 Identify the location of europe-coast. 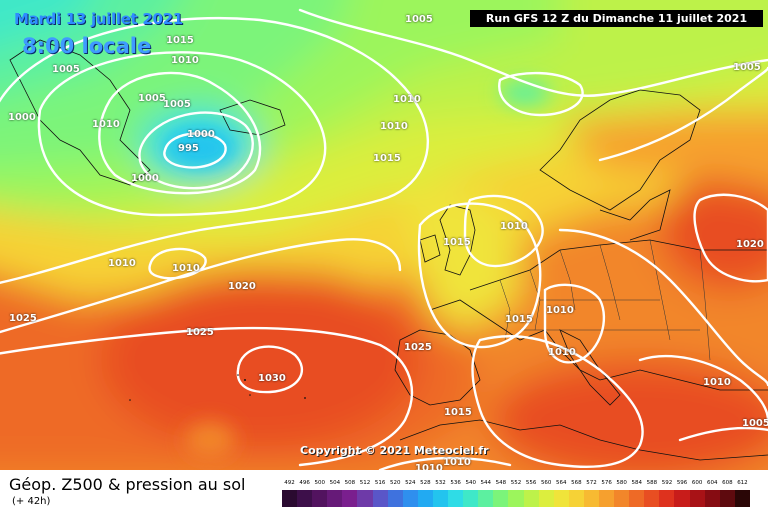
(598, 315).